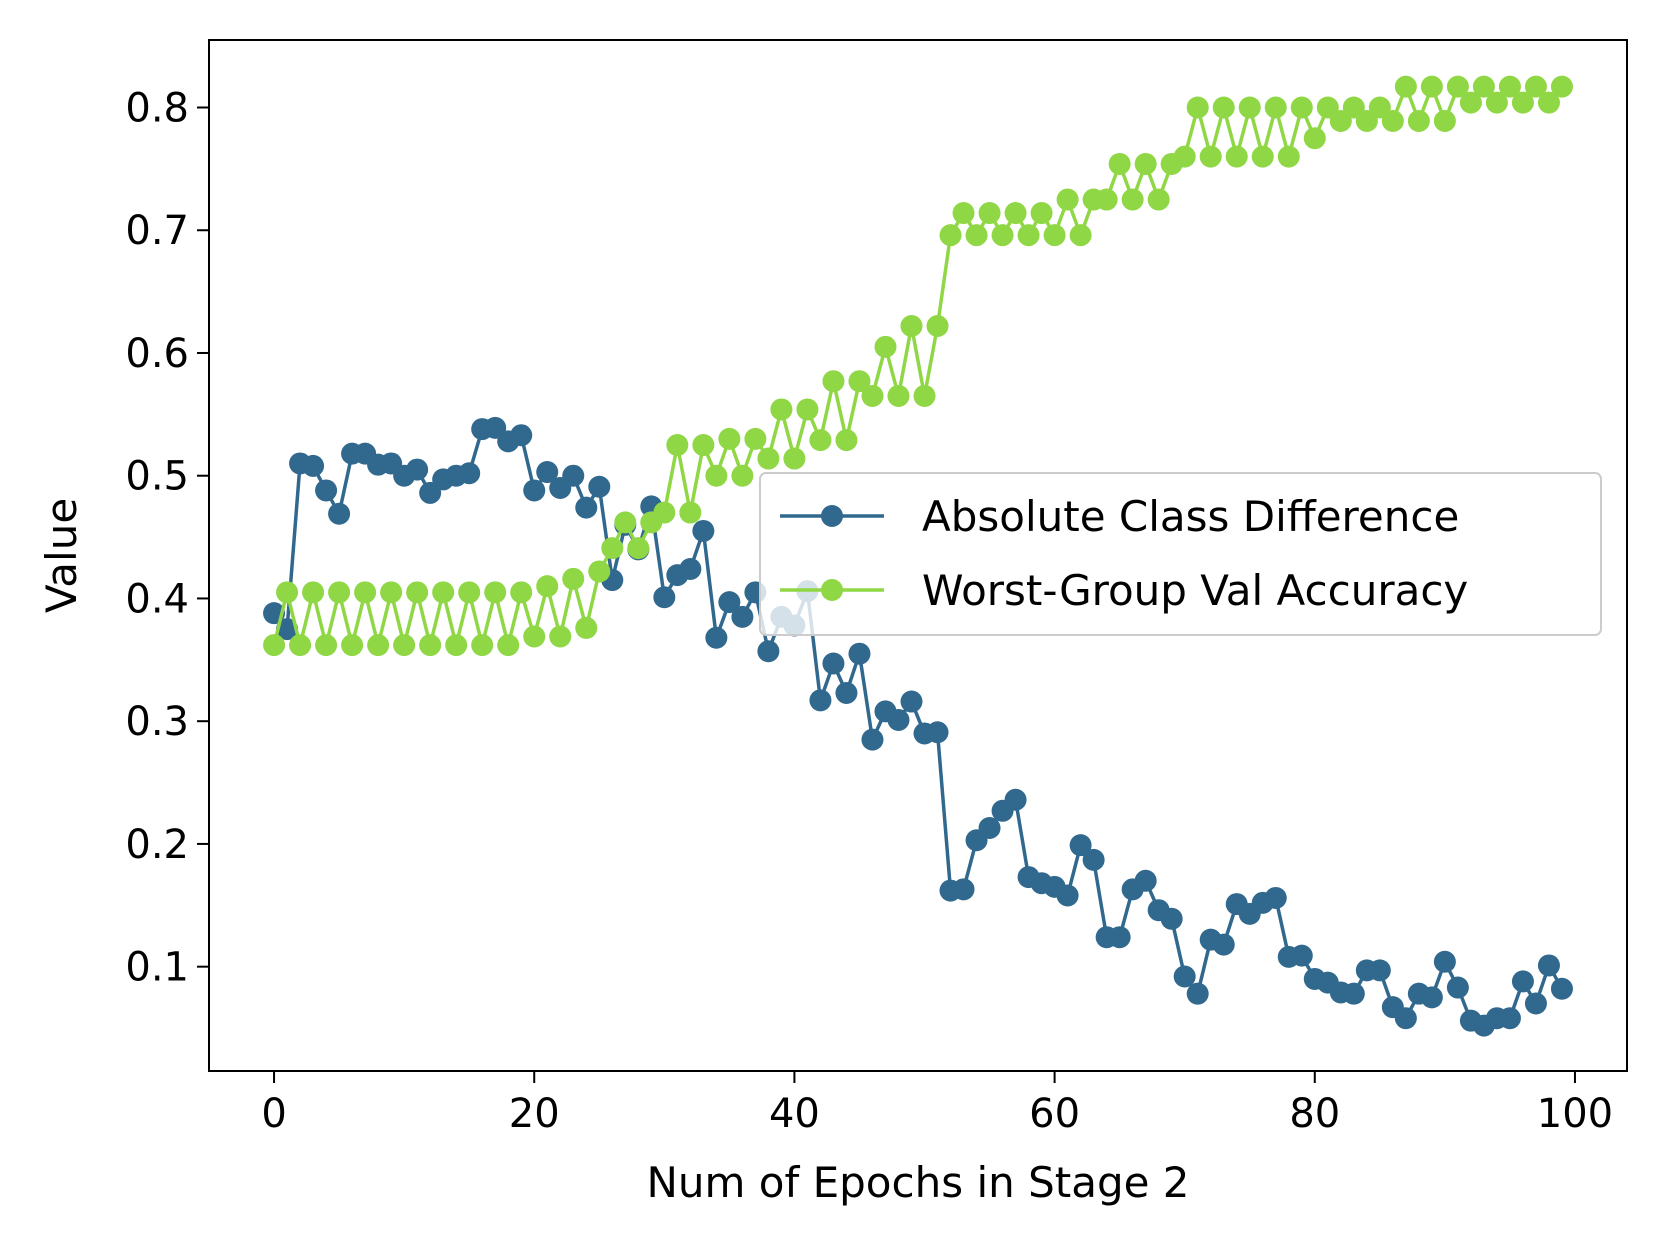 The width and height of the screenshot is (1660, 1245). Describe the element at coordinates (534, 1114) in the screenshot. I see `x-tick-label: 20` at that location.